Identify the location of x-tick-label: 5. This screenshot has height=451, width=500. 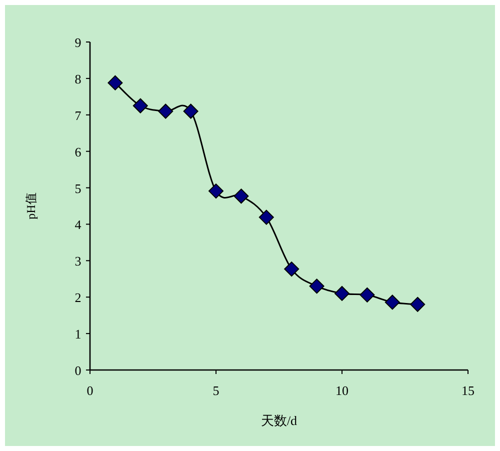
(216, 390).